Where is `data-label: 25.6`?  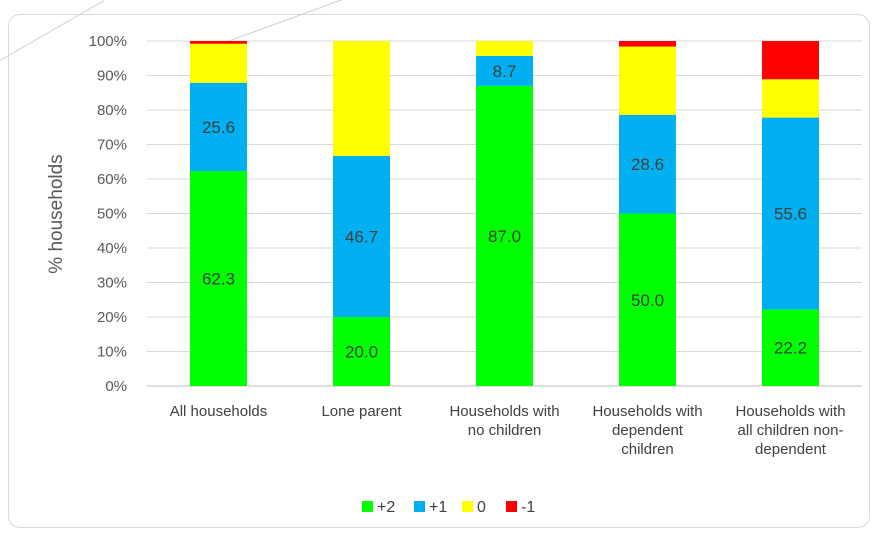 data-label: 25.6 is located at coordinates (218, 127).